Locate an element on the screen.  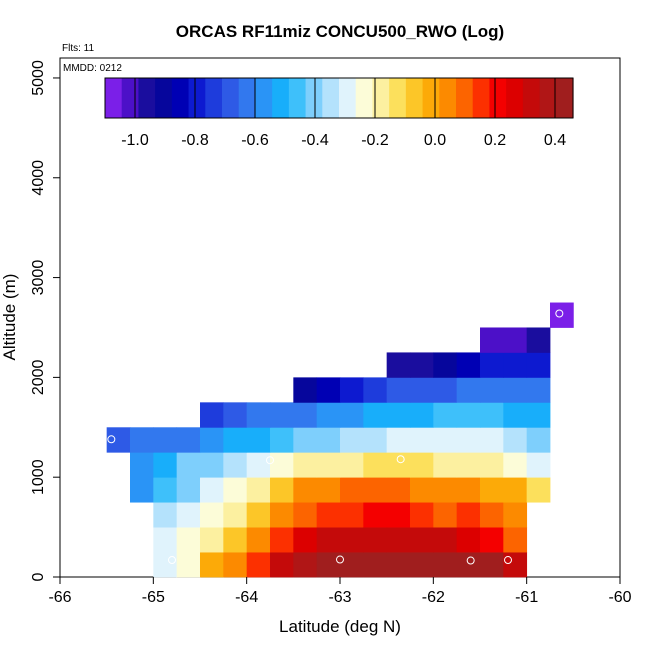
colorbar-tick-label: -0.2 is located at coordinates (375, 140).